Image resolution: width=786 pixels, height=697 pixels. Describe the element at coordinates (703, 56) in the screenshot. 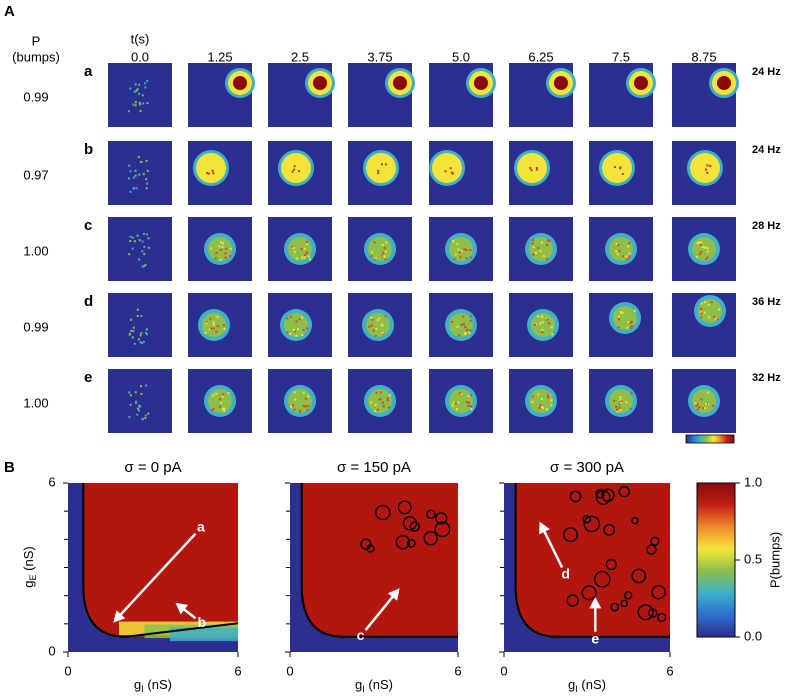

I see `time-label: 8.75` at that location.